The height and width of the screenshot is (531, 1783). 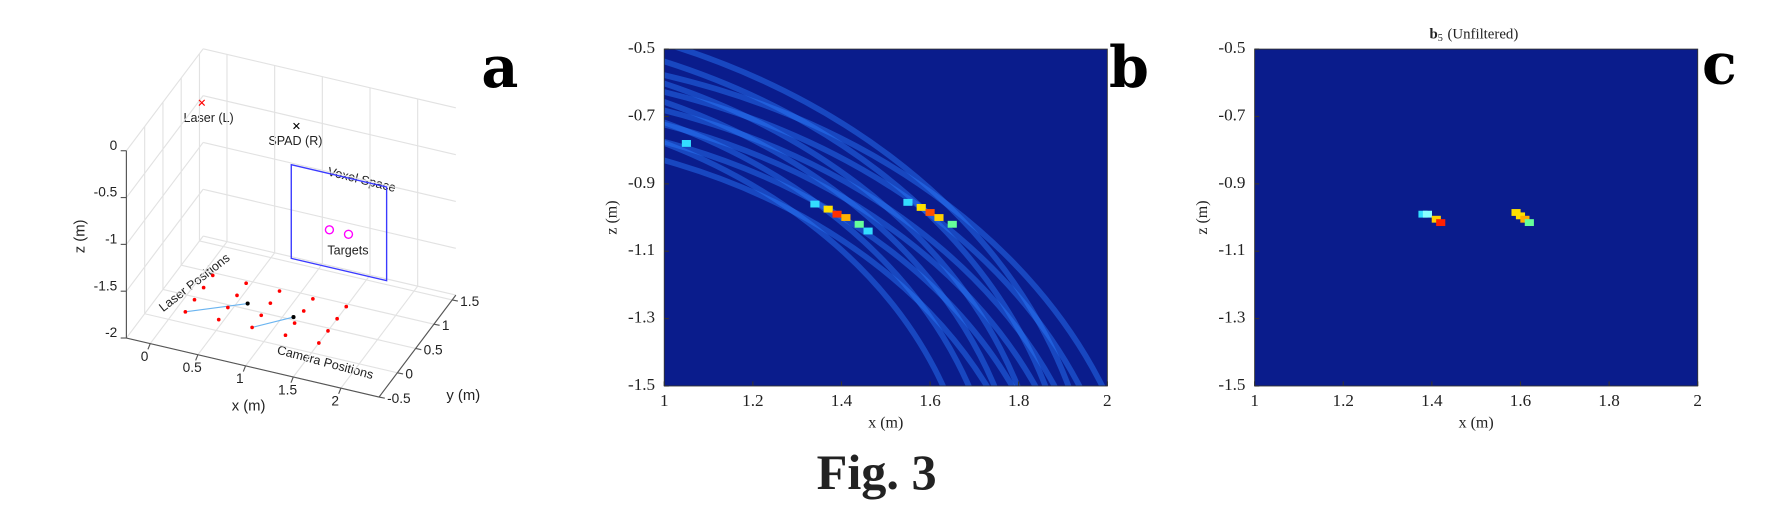 What do you see at coordinates (249, 406) in the screenshot?
I see `x-axis-label: x (m)` at bounding box center [249, 406].